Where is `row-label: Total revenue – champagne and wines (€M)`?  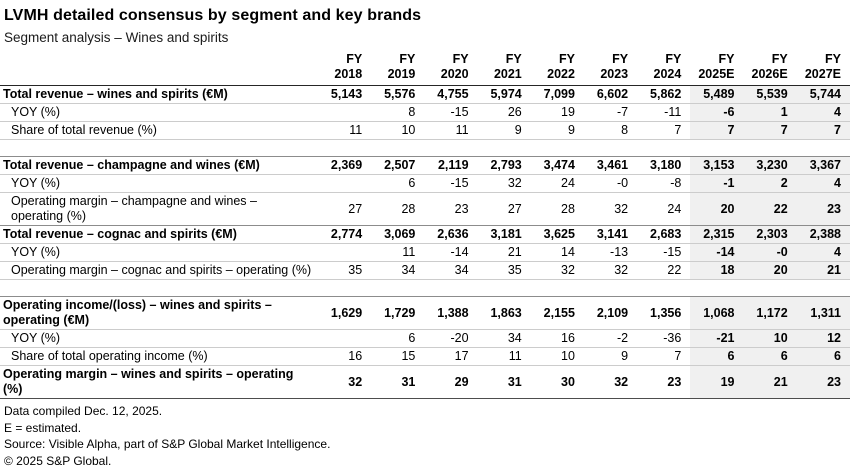
row-label: Total revenue – champagne and wines (€M) is located at coordinates (159, 166).